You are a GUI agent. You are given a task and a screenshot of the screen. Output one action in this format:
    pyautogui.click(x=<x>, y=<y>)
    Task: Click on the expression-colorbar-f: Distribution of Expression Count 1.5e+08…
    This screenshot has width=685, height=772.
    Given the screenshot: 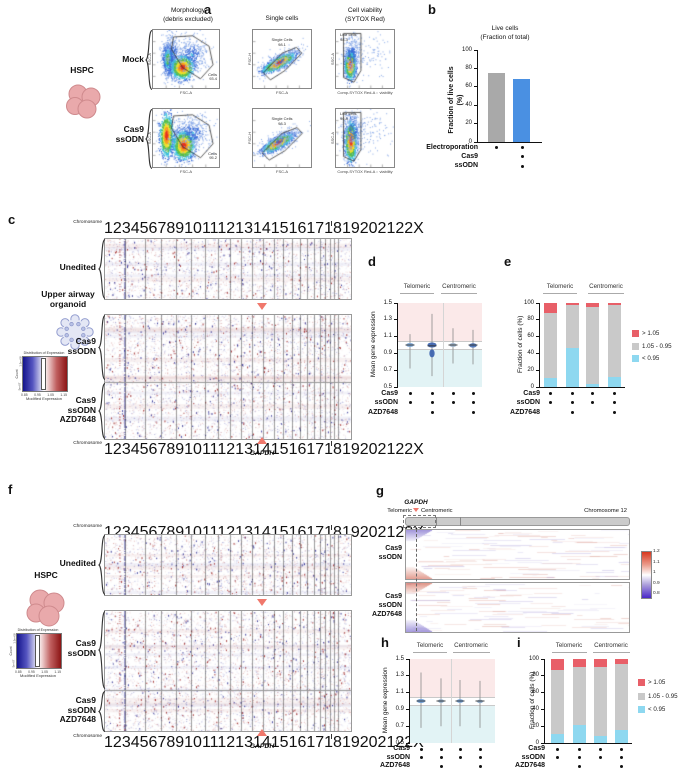 What is the action you would take?
    pyautogui.click(x=39, y=653)
    